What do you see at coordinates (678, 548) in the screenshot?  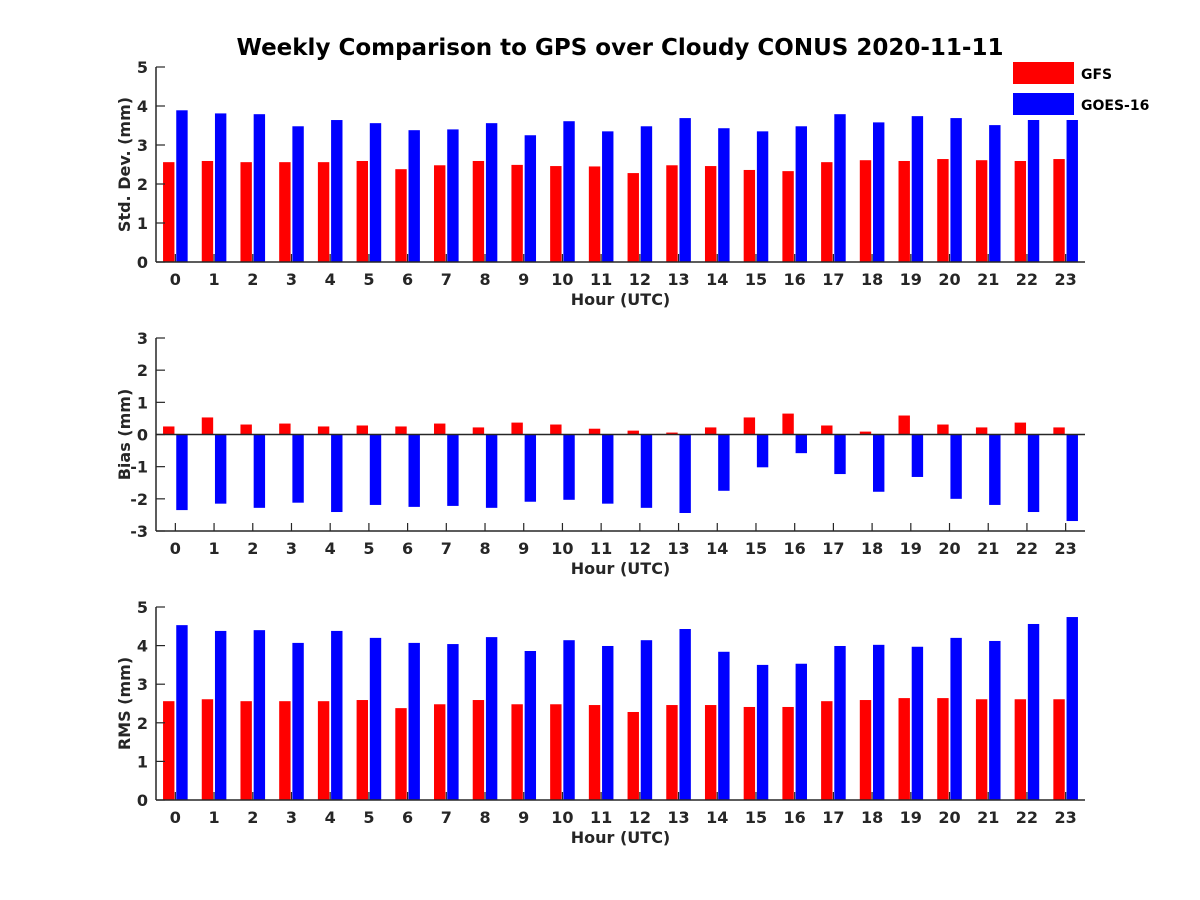 I see `x-tick-label: 13` at bounding box center [678, 548].